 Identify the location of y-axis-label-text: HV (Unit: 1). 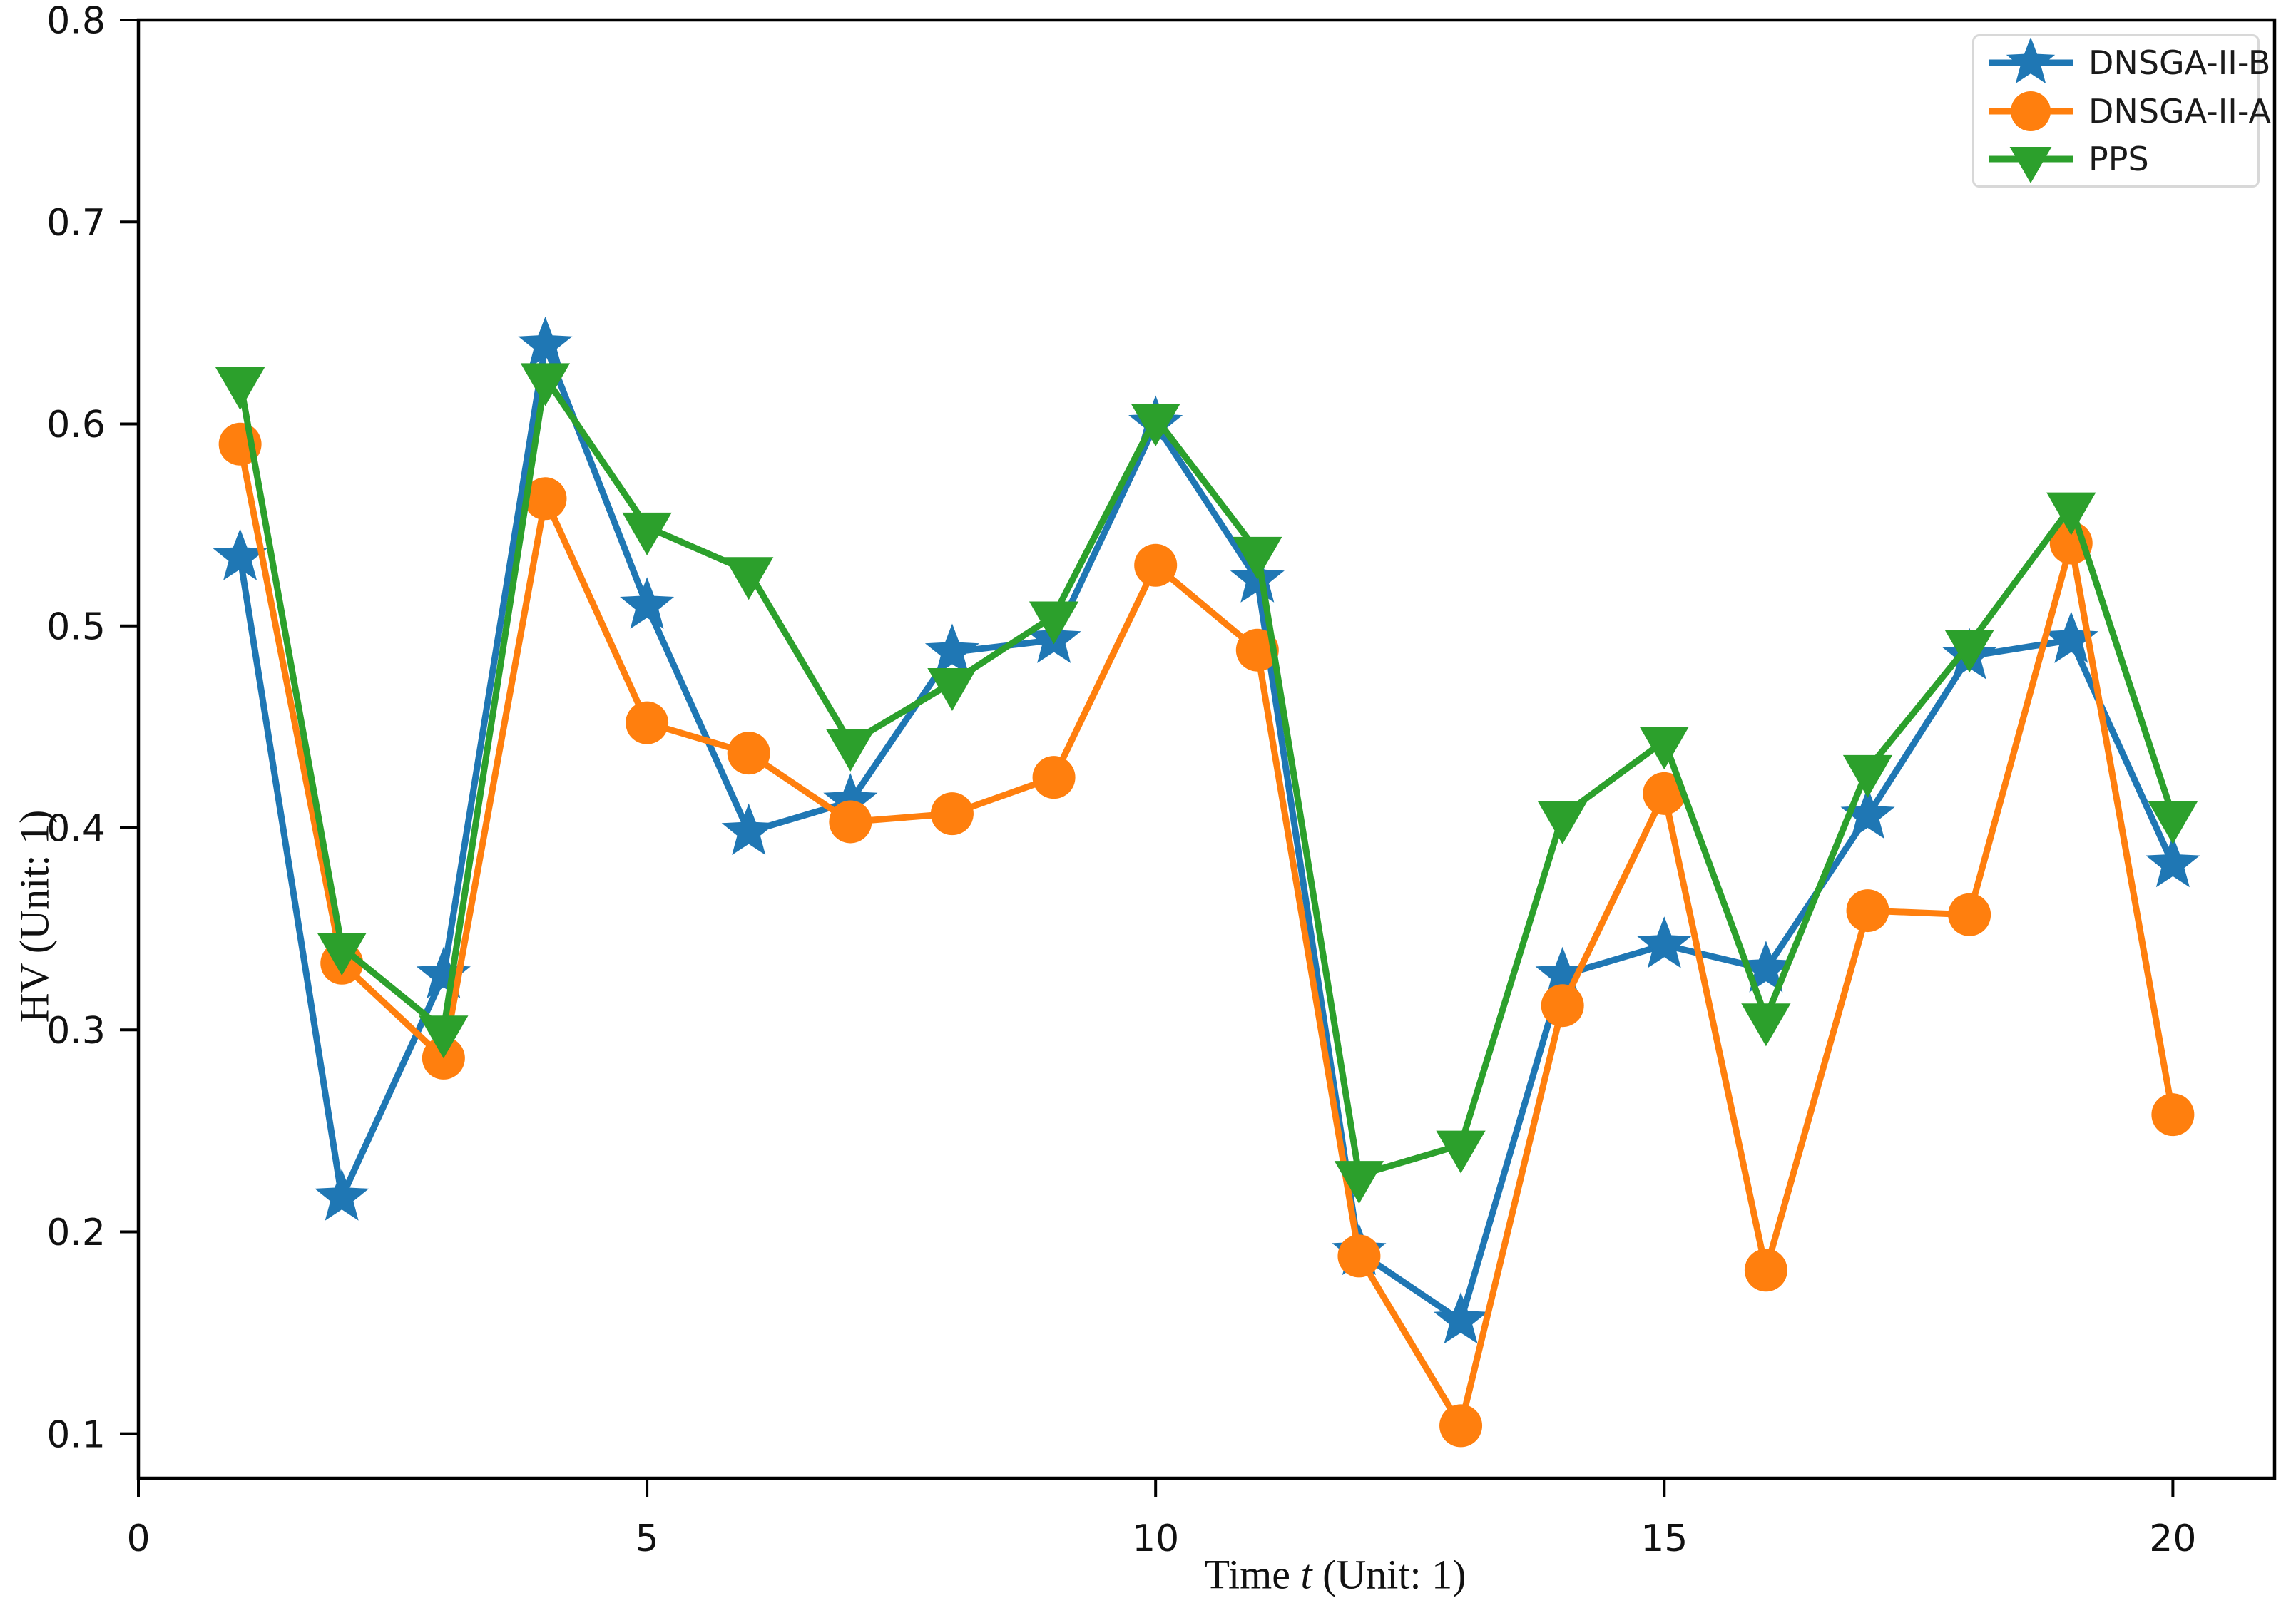
(34, 916).